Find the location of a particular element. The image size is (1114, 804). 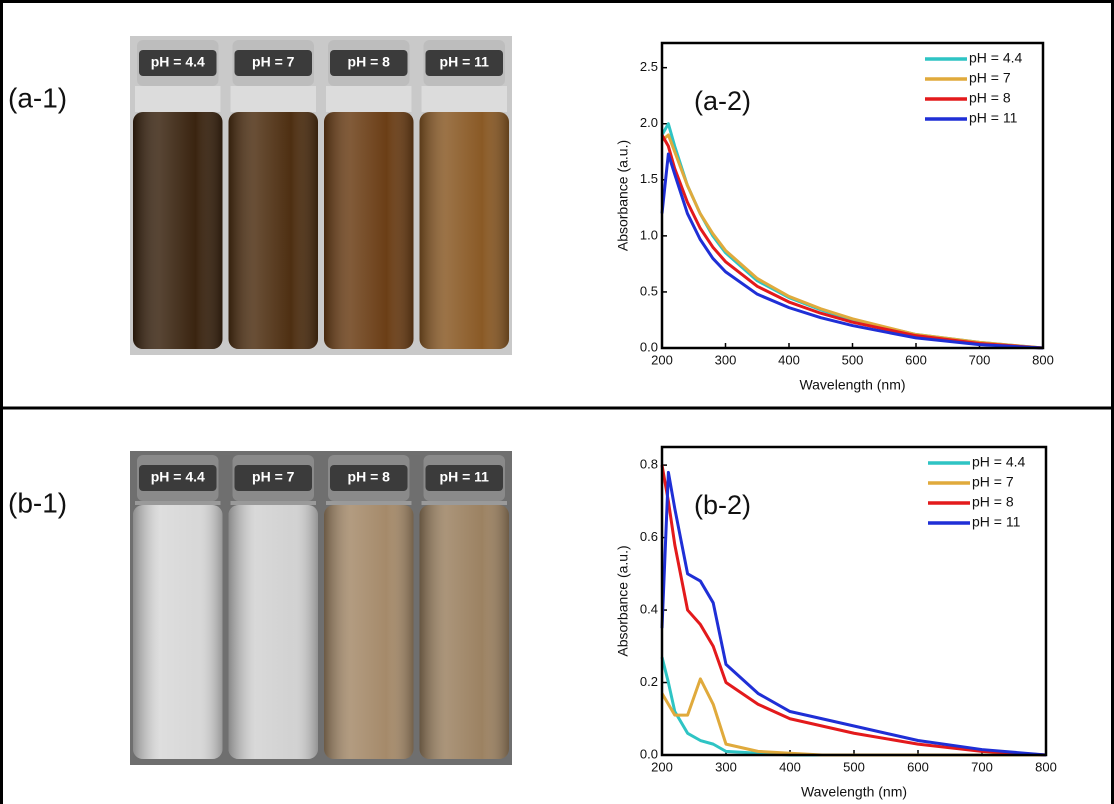

annotation: (b-2) is located at coordinates (722, 505).